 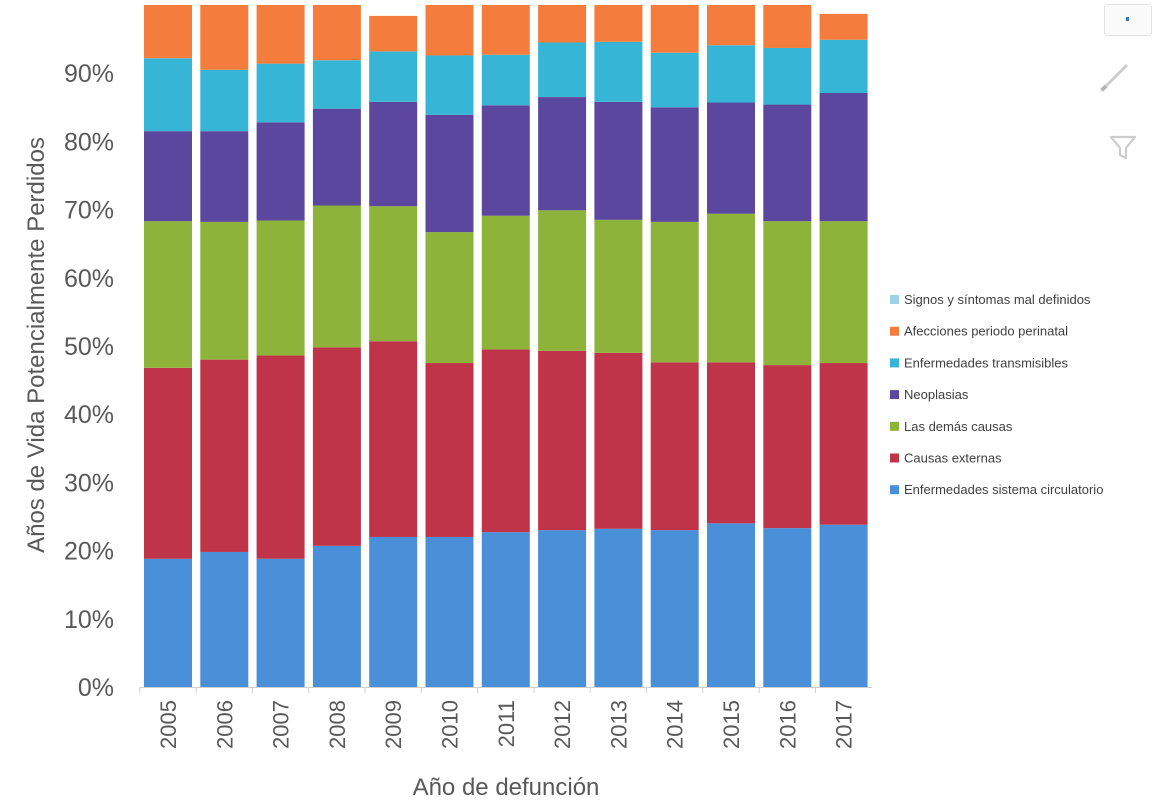 I want to click on x-tick-label: 2005, so click(x=168, y=724).